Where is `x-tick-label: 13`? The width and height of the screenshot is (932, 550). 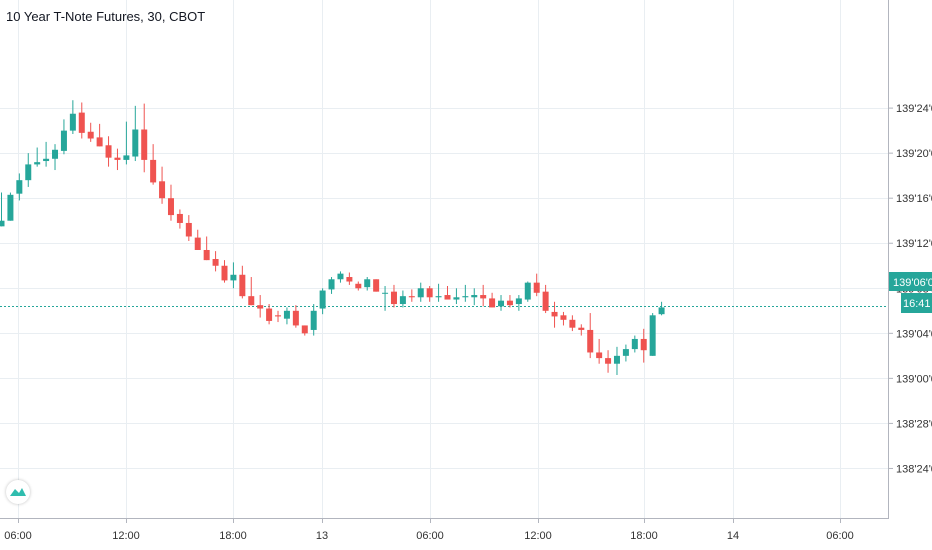 x-tick-label: 13 is located at coordinates (322, 536).